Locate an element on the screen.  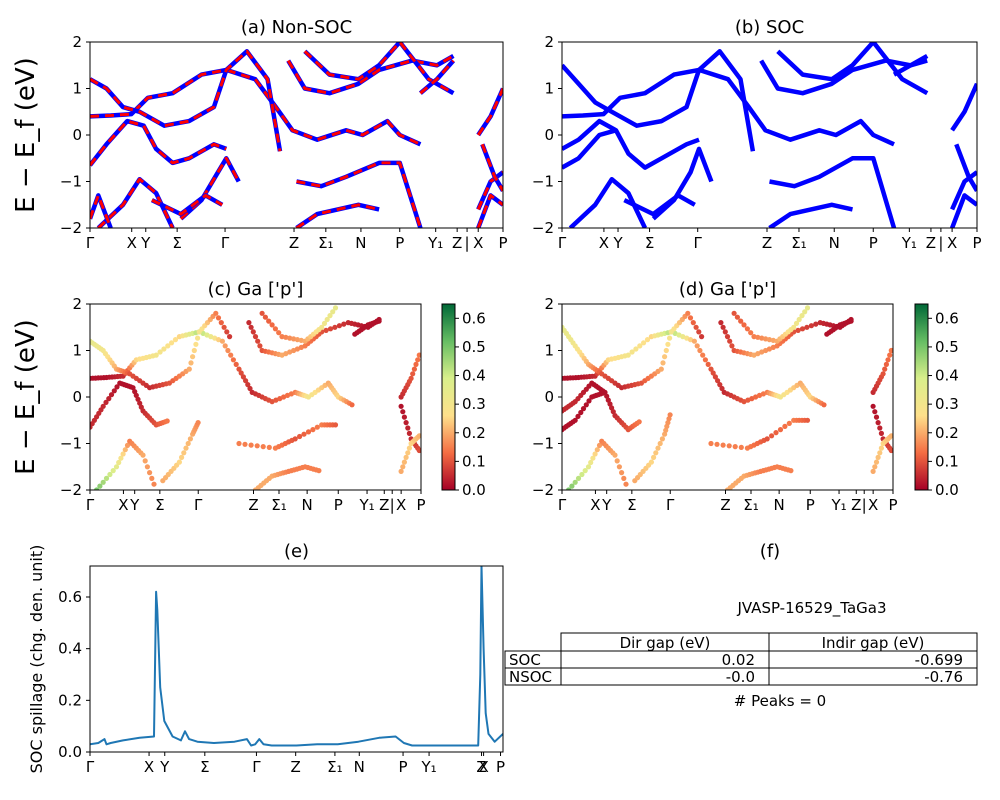
x-tick-label-b: Z is located at coordinates (767, 243).